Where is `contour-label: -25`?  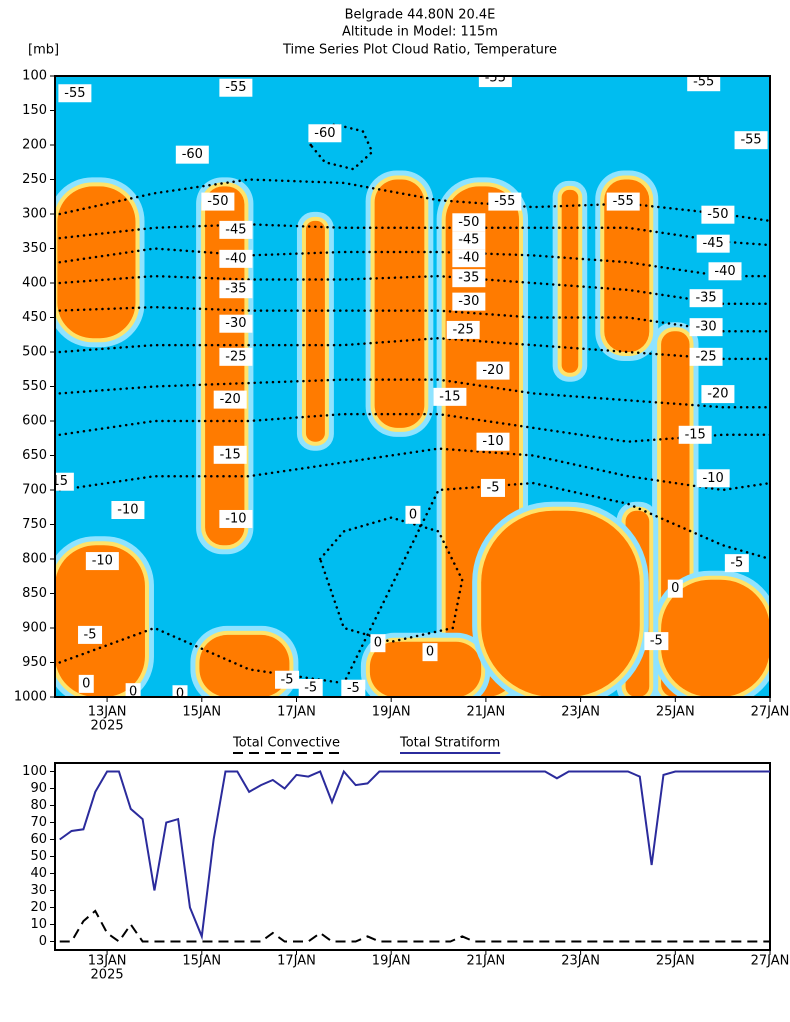
contour-label: -25 is located at coordinates (463, 329).